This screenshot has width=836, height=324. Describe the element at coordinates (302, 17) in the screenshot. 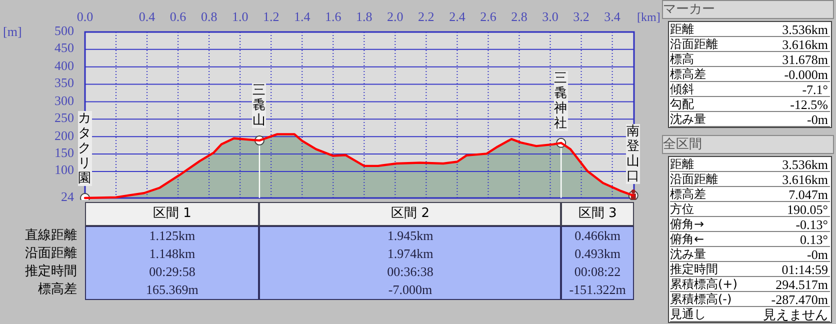

I see `x-tick-label: 1.4` at that location.